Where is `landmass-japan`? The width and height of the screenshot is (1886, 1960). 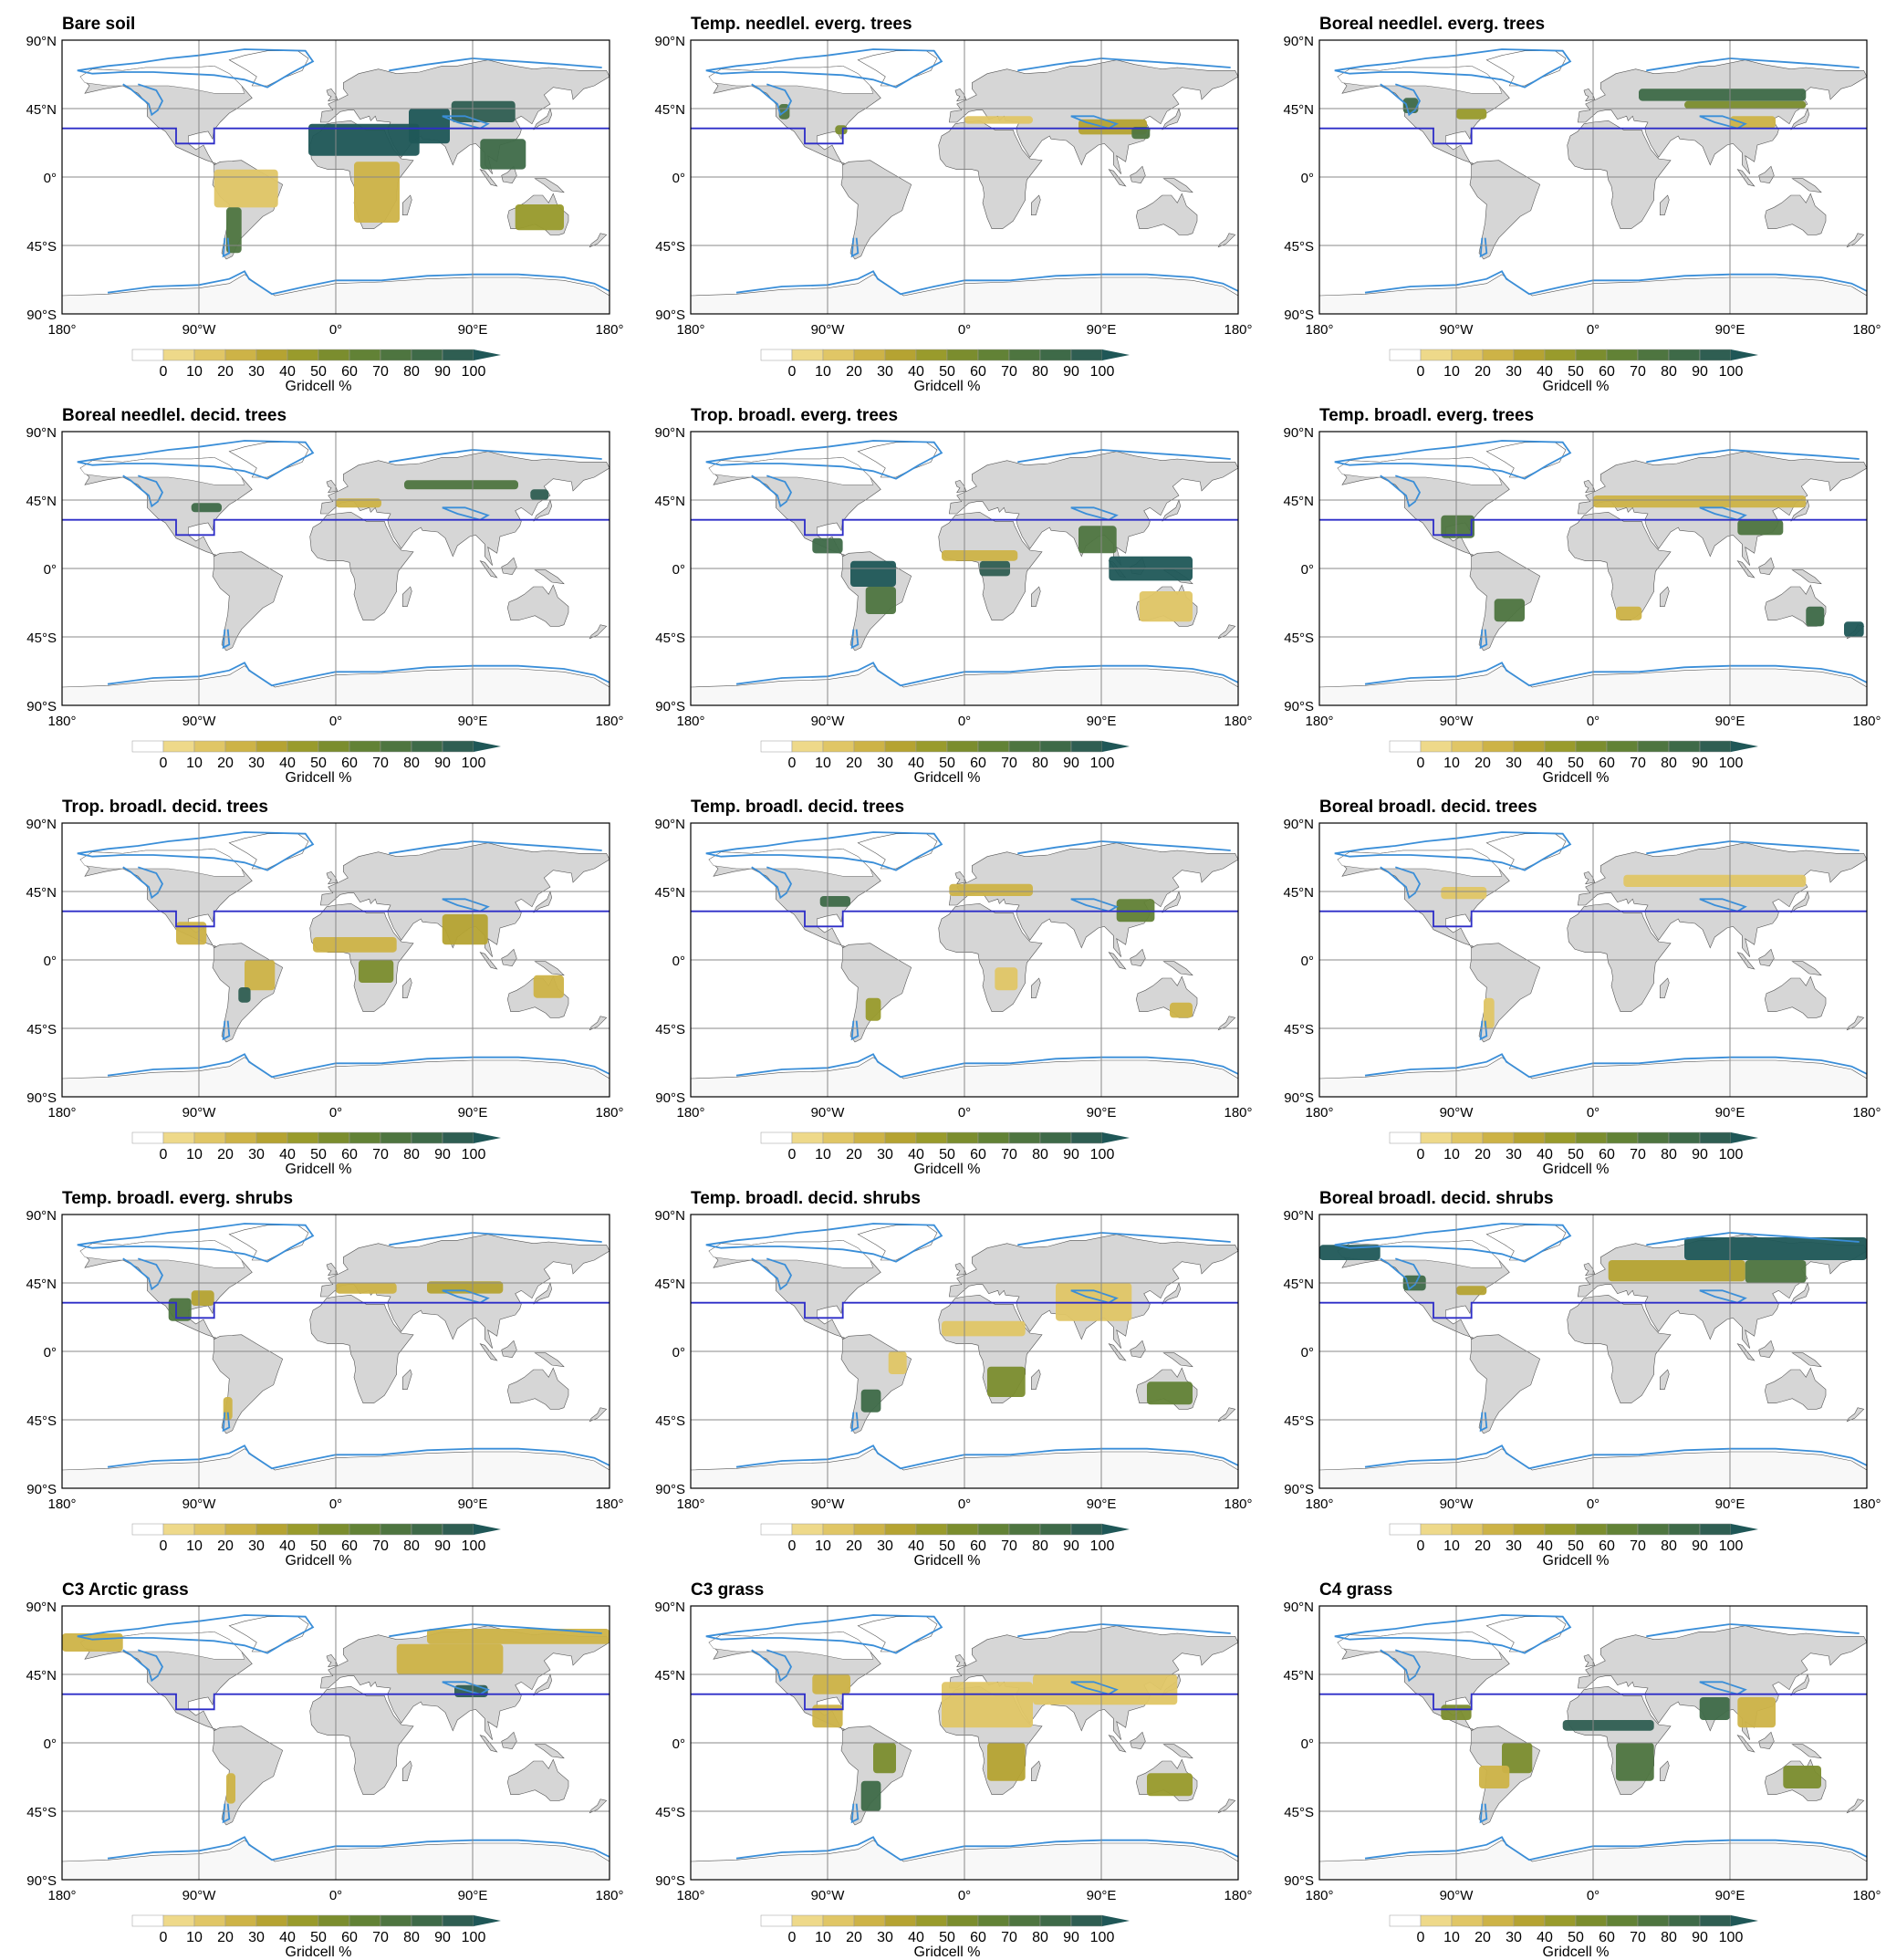 landmass-japan is located at coordinates (1800, 902).